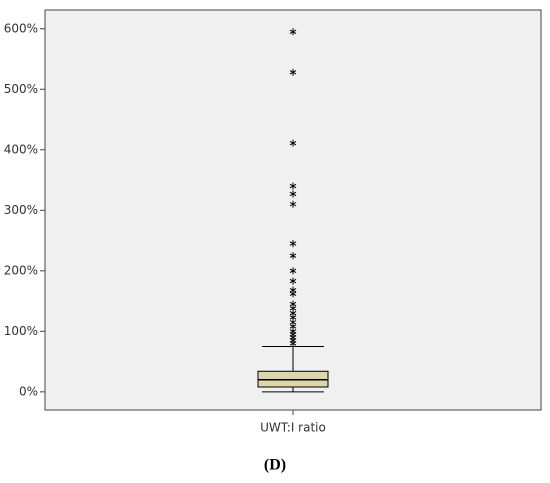 The width and height of the screenshot is (550, 483). I want to click on y-tick-label: 300%, so click(21, 210).